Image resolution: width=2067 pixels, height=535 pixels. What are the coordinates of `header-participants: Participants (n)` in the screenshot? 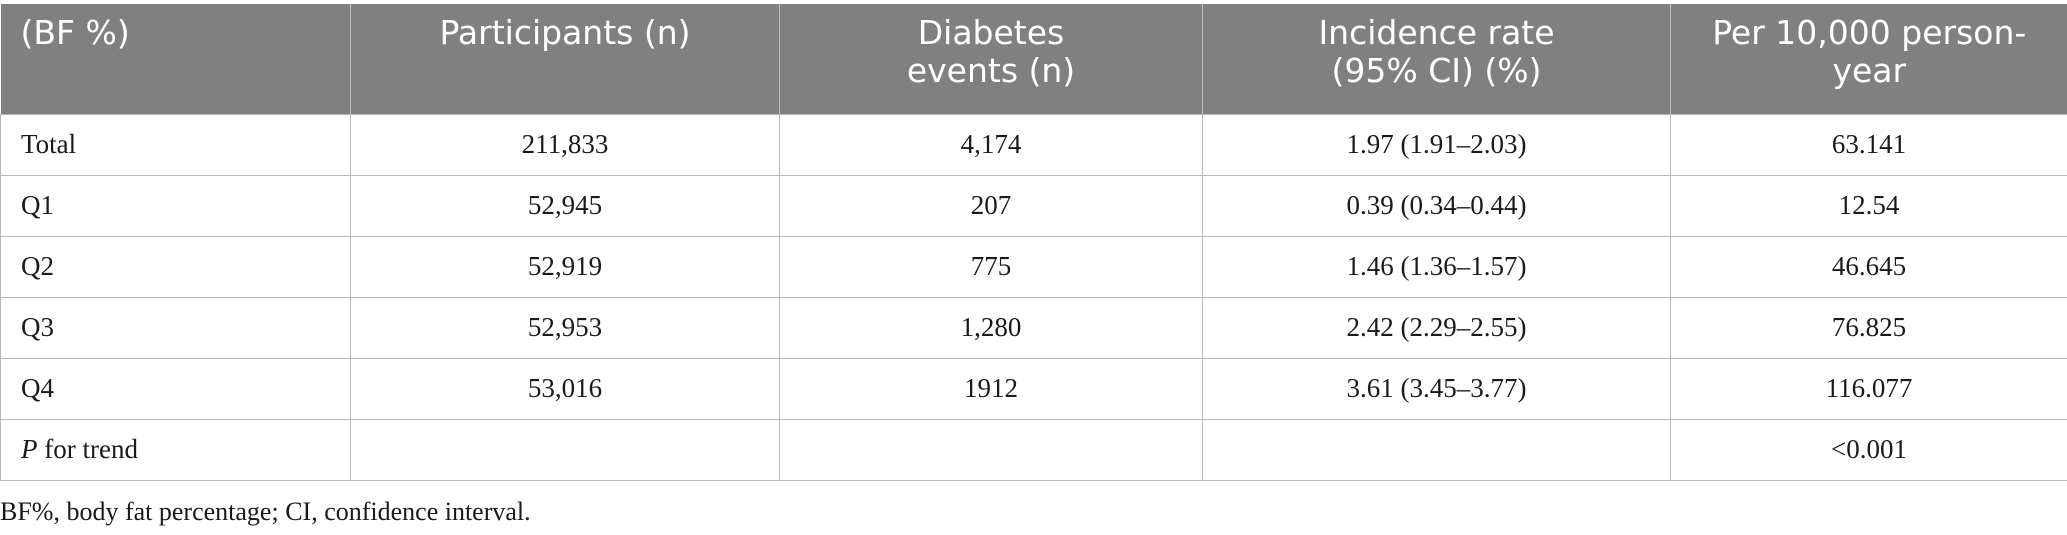 It's located at (565, 59).